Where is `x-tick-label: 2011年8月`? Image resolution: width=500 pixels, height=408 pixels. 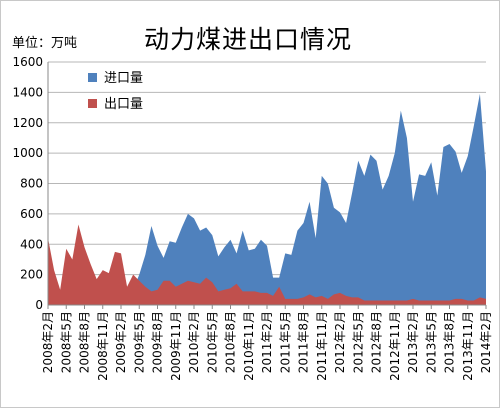
x-tick-label: 2011年8月 is located at coordinates (304, 342).